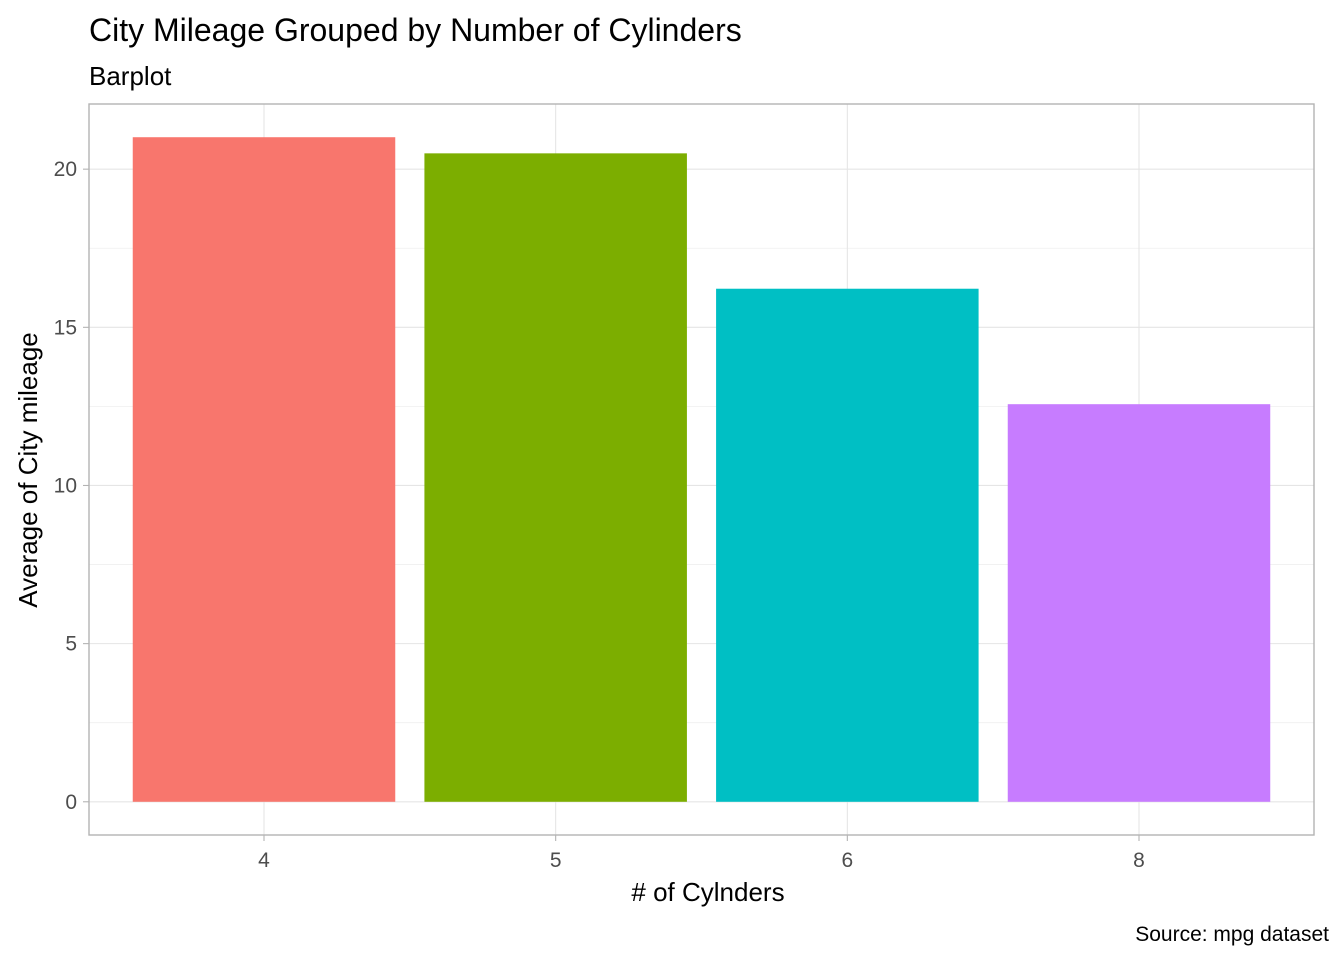 This screenshot has height=960, width=1344. Describe the element at coordinates (707, 892) in the screenshot. I see `x-axis-title: # of Cylnders` at that location.